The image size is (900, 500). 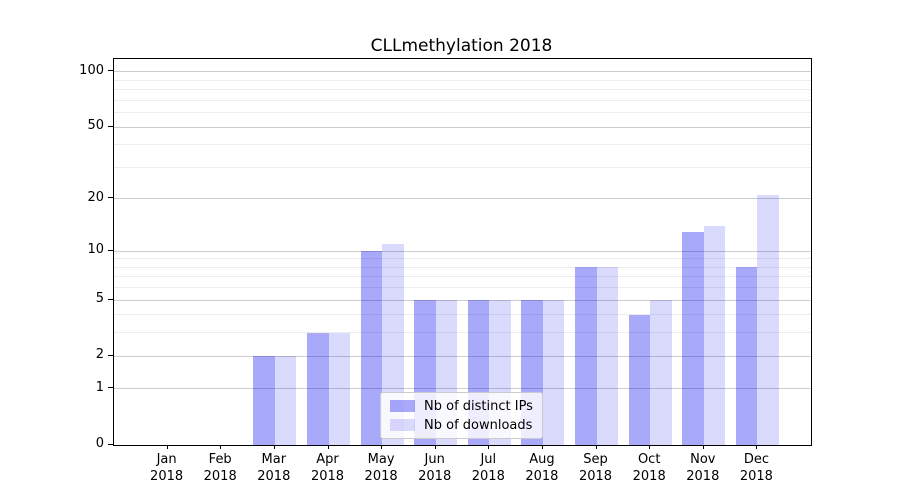 What do you see at coordinates (553, 372) in the screenshot?
I see `bar-downloads-aug` at bounding box center [553, 372].